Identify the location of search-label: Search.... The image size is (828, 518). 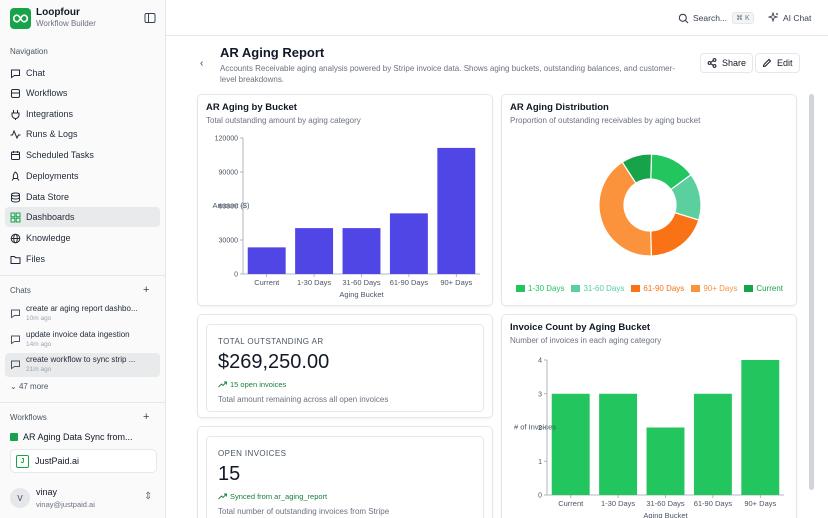
(710, 18).